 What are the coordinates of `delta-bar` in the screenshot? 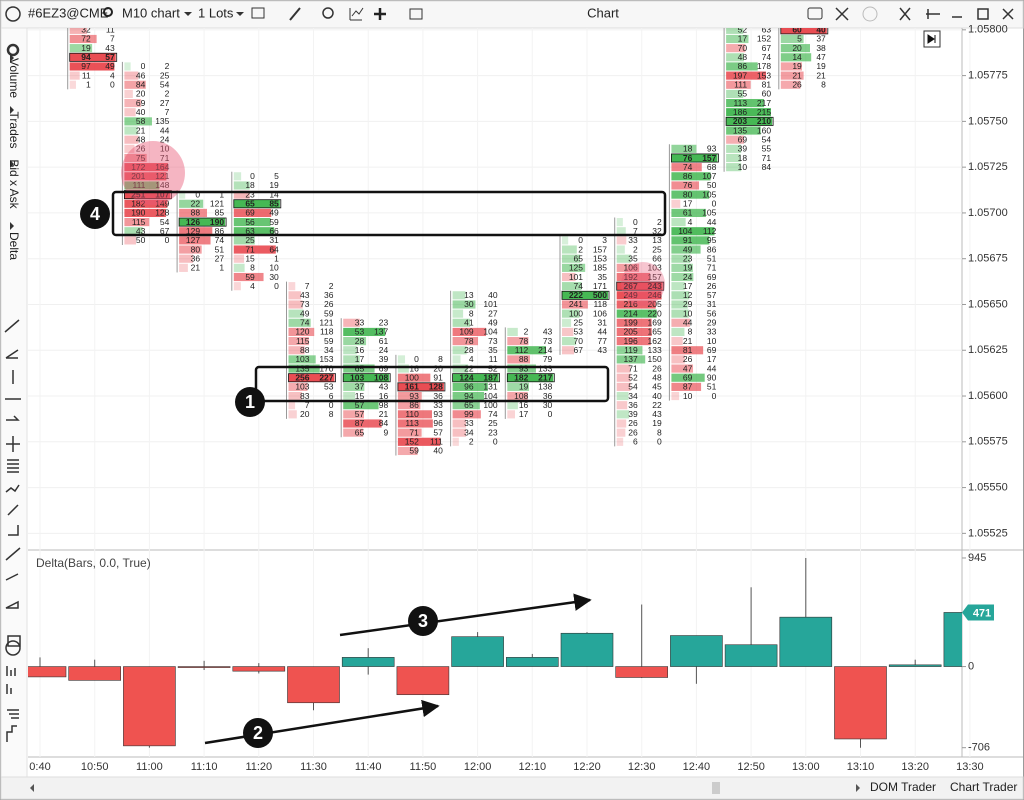 It's located at (47, 672).